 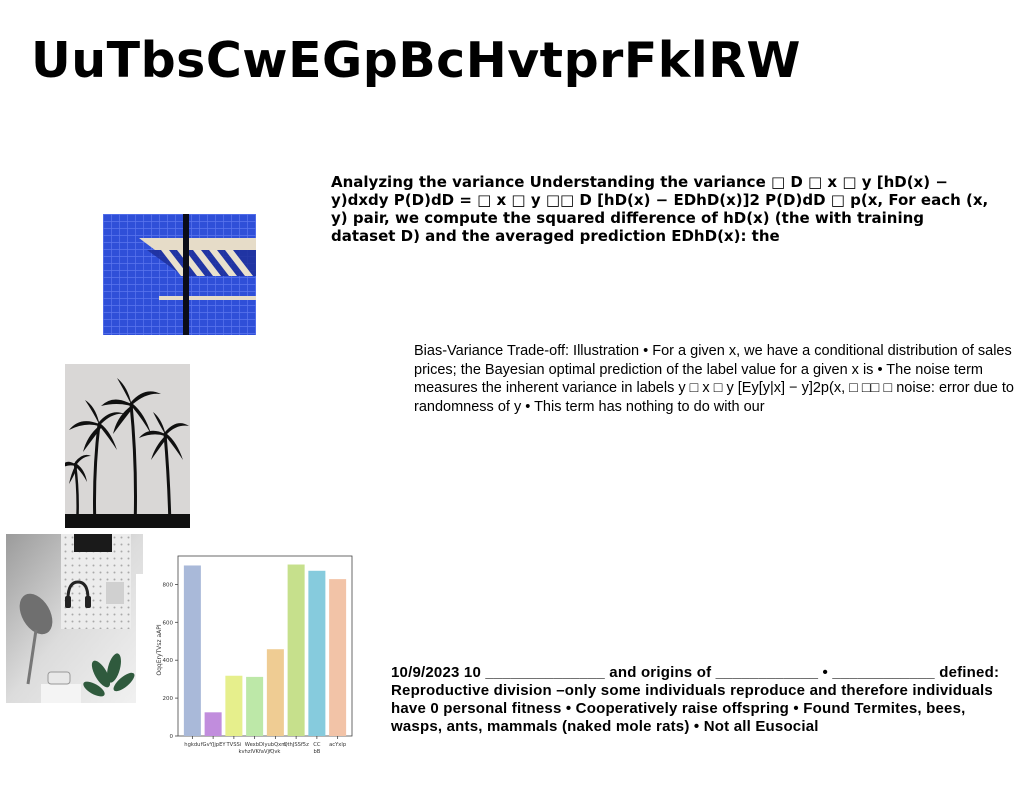 I want to click on y-axis-label: OqqEryTVsz aAPI, so click(x=159, y=650).